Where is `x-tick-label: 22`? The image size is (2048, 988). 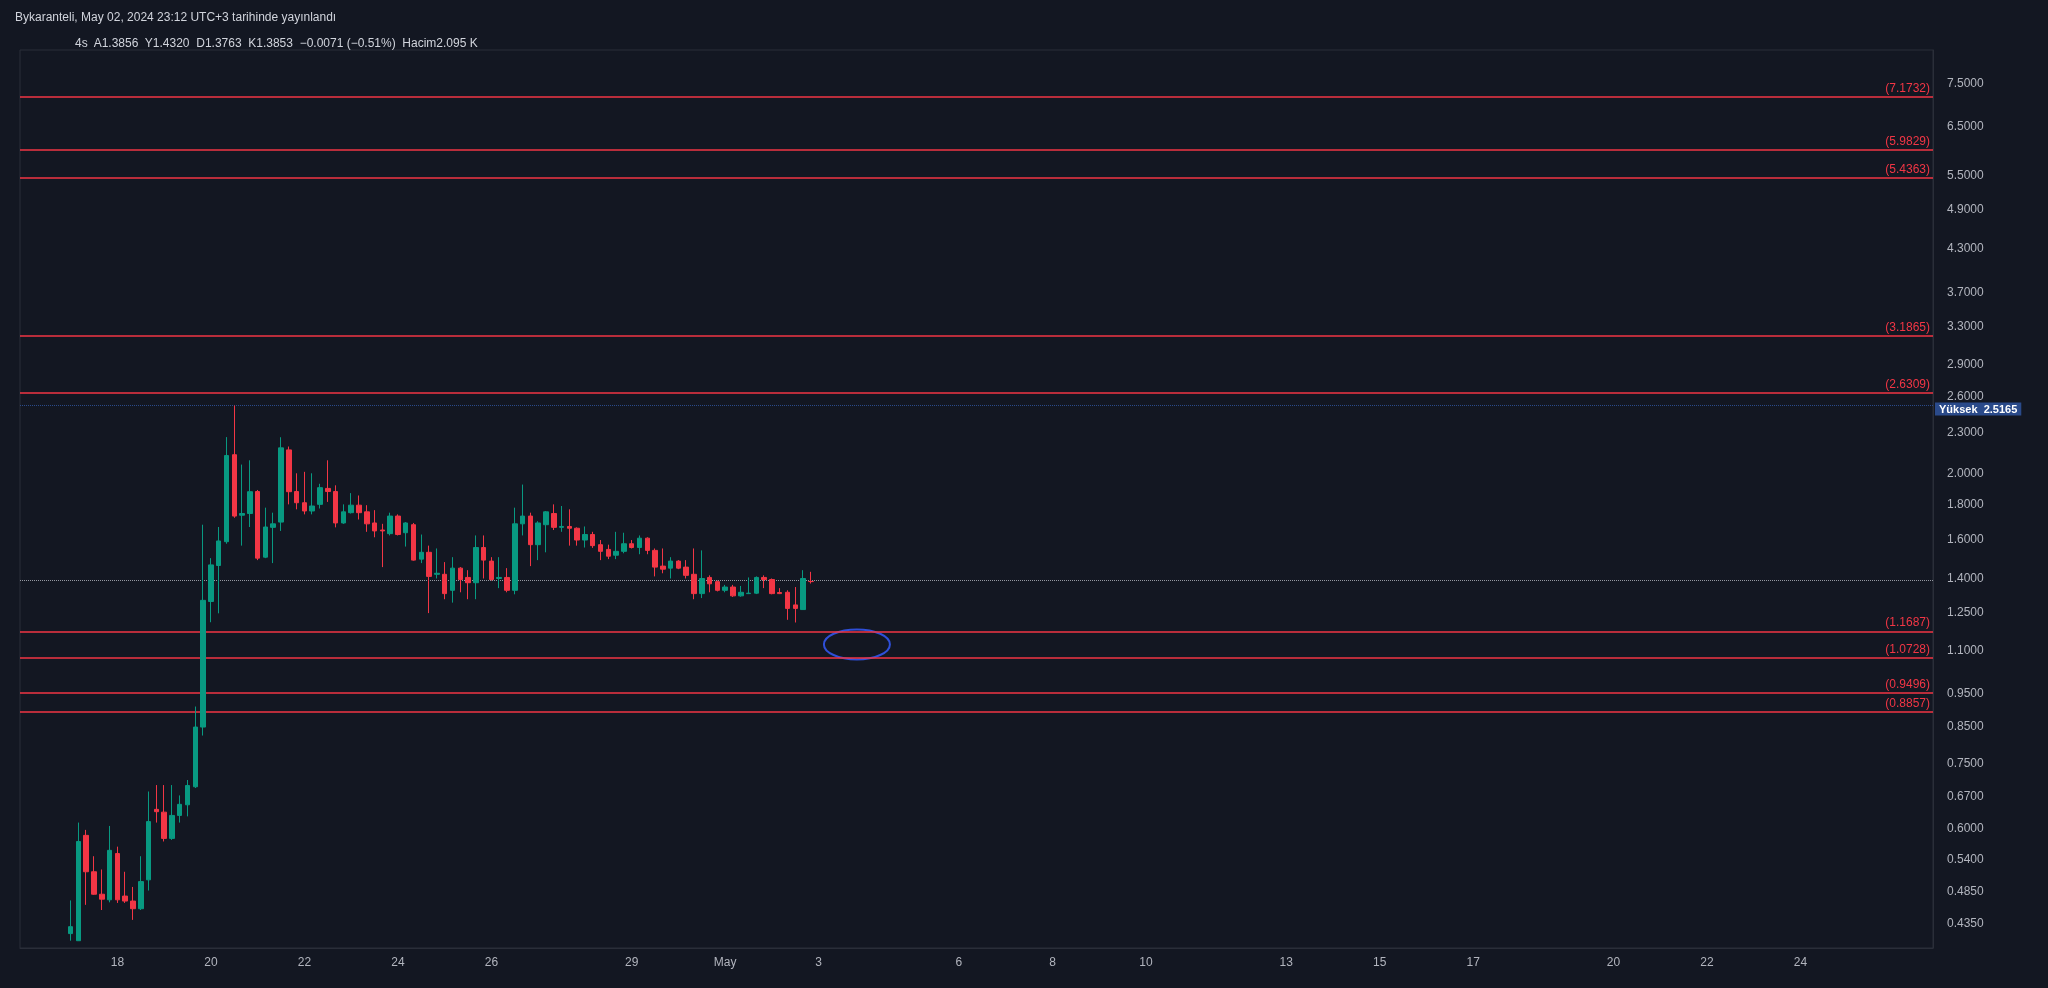
x-tick-label: 22 is located at coordinates (304, 962).